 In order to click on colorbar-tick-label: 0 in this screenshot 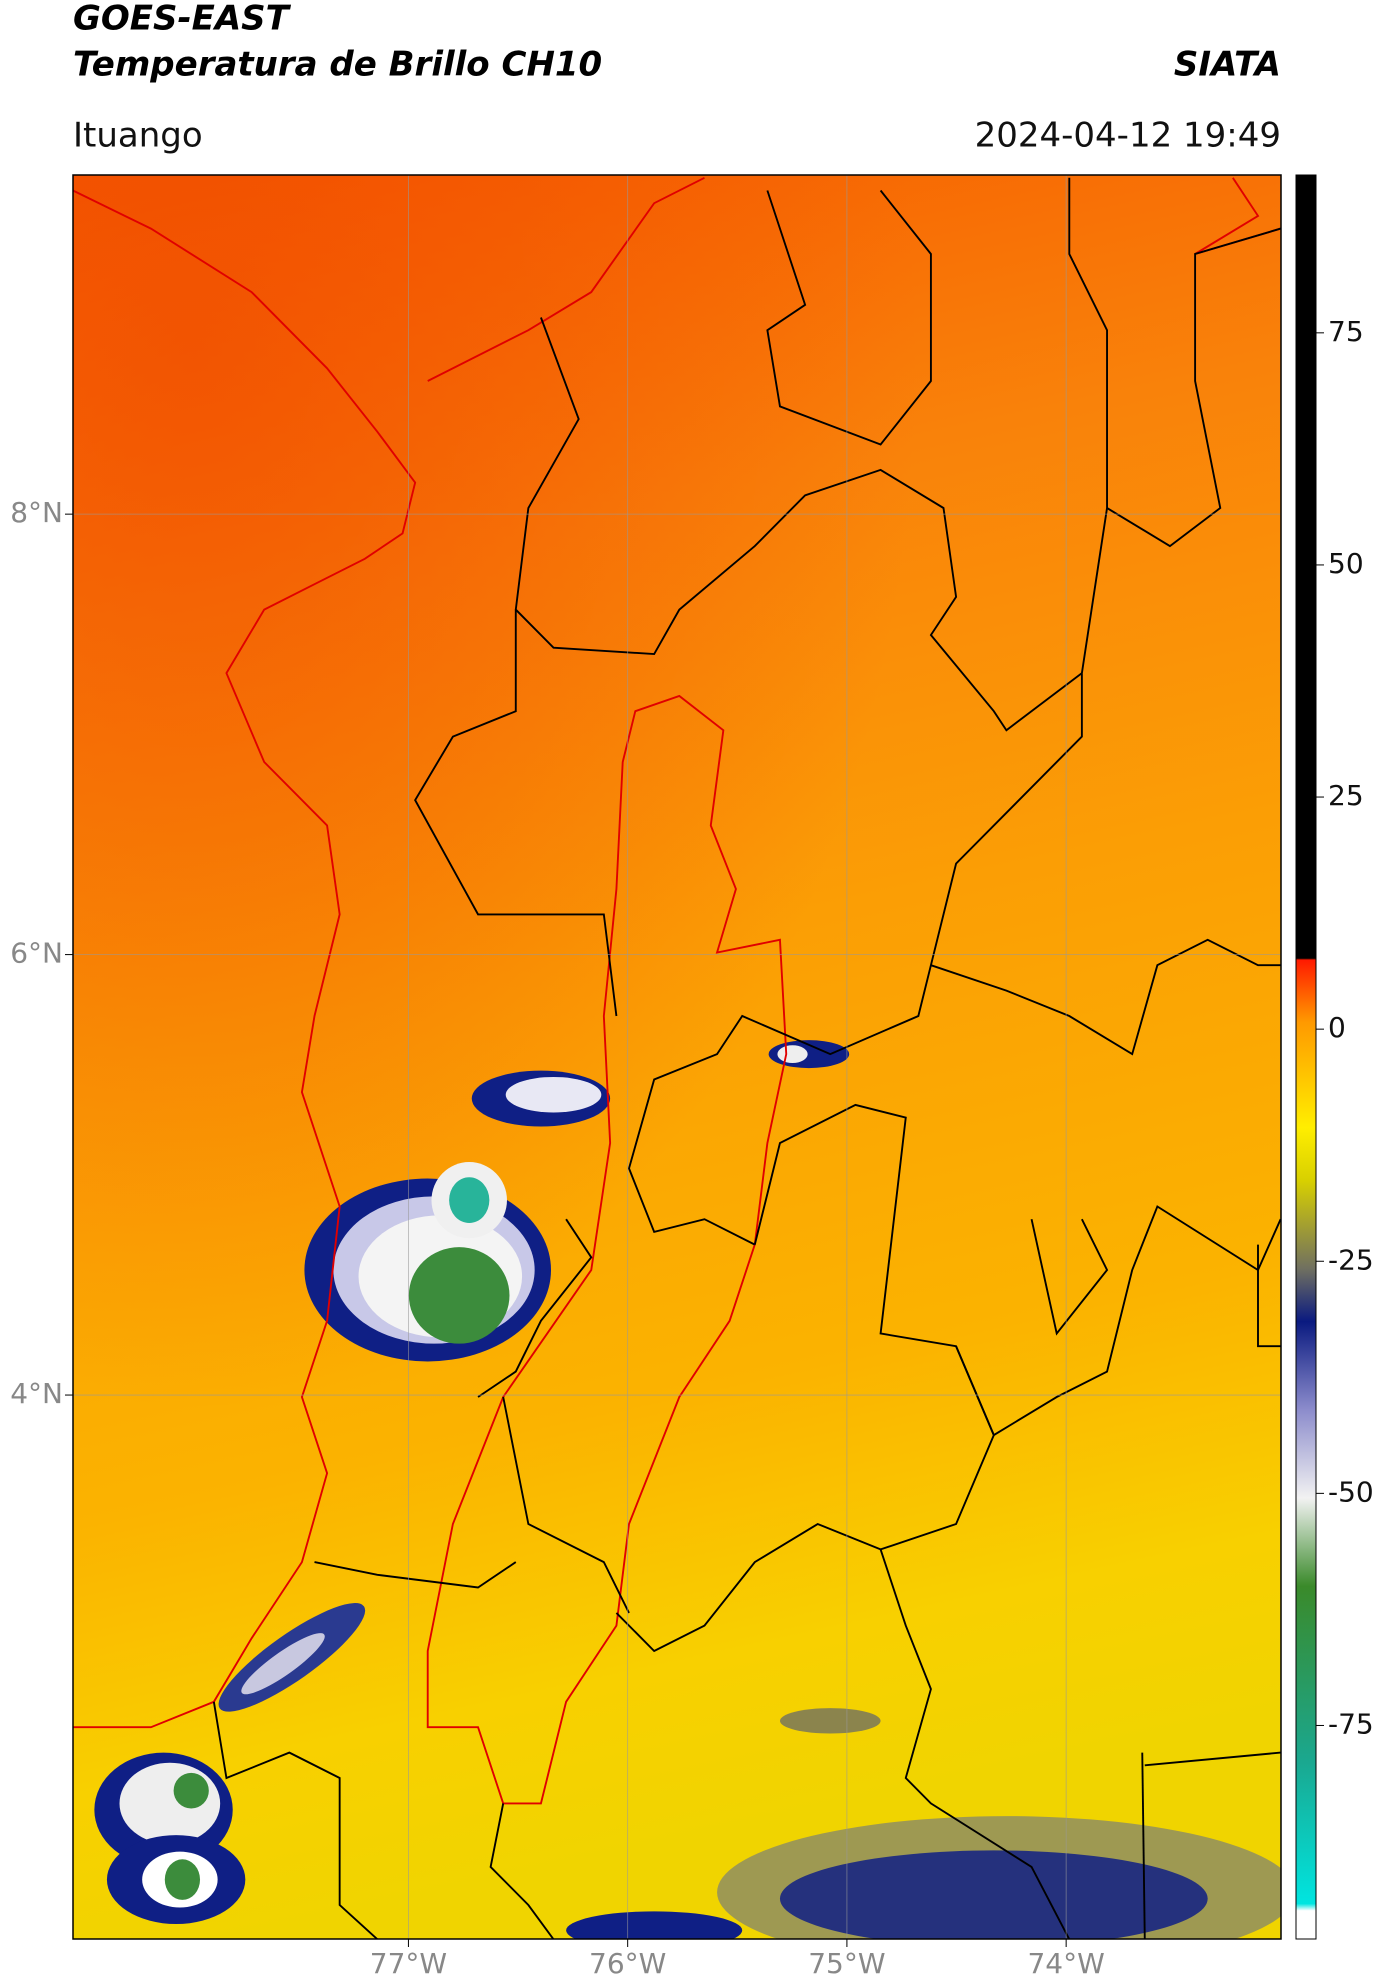, I will do `click(1337, 1027)`.